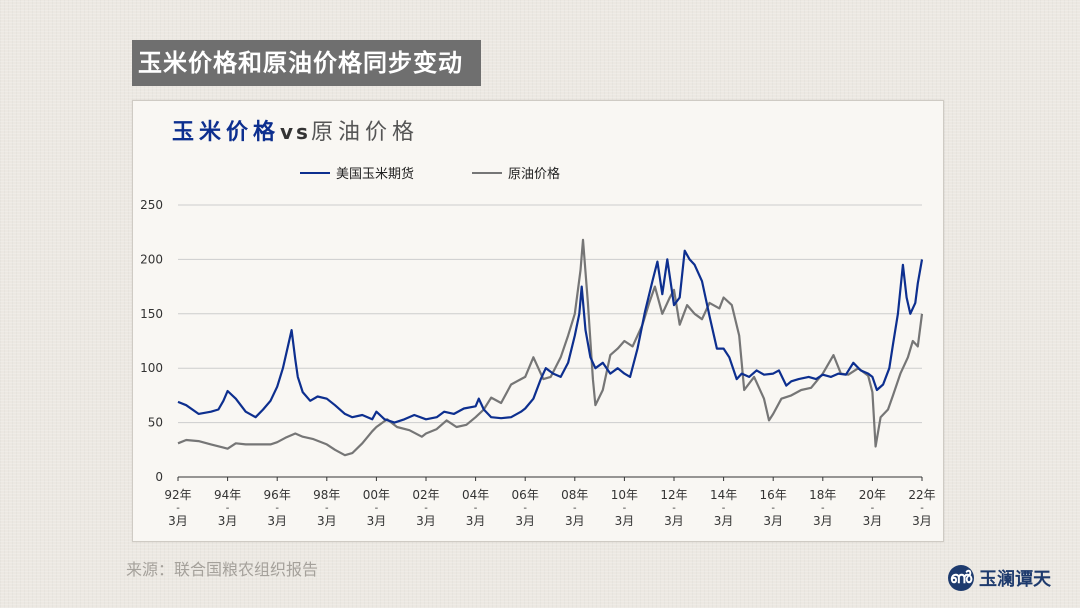  I want to click on legend-label-oil: 原油价格, so click(534, 174).